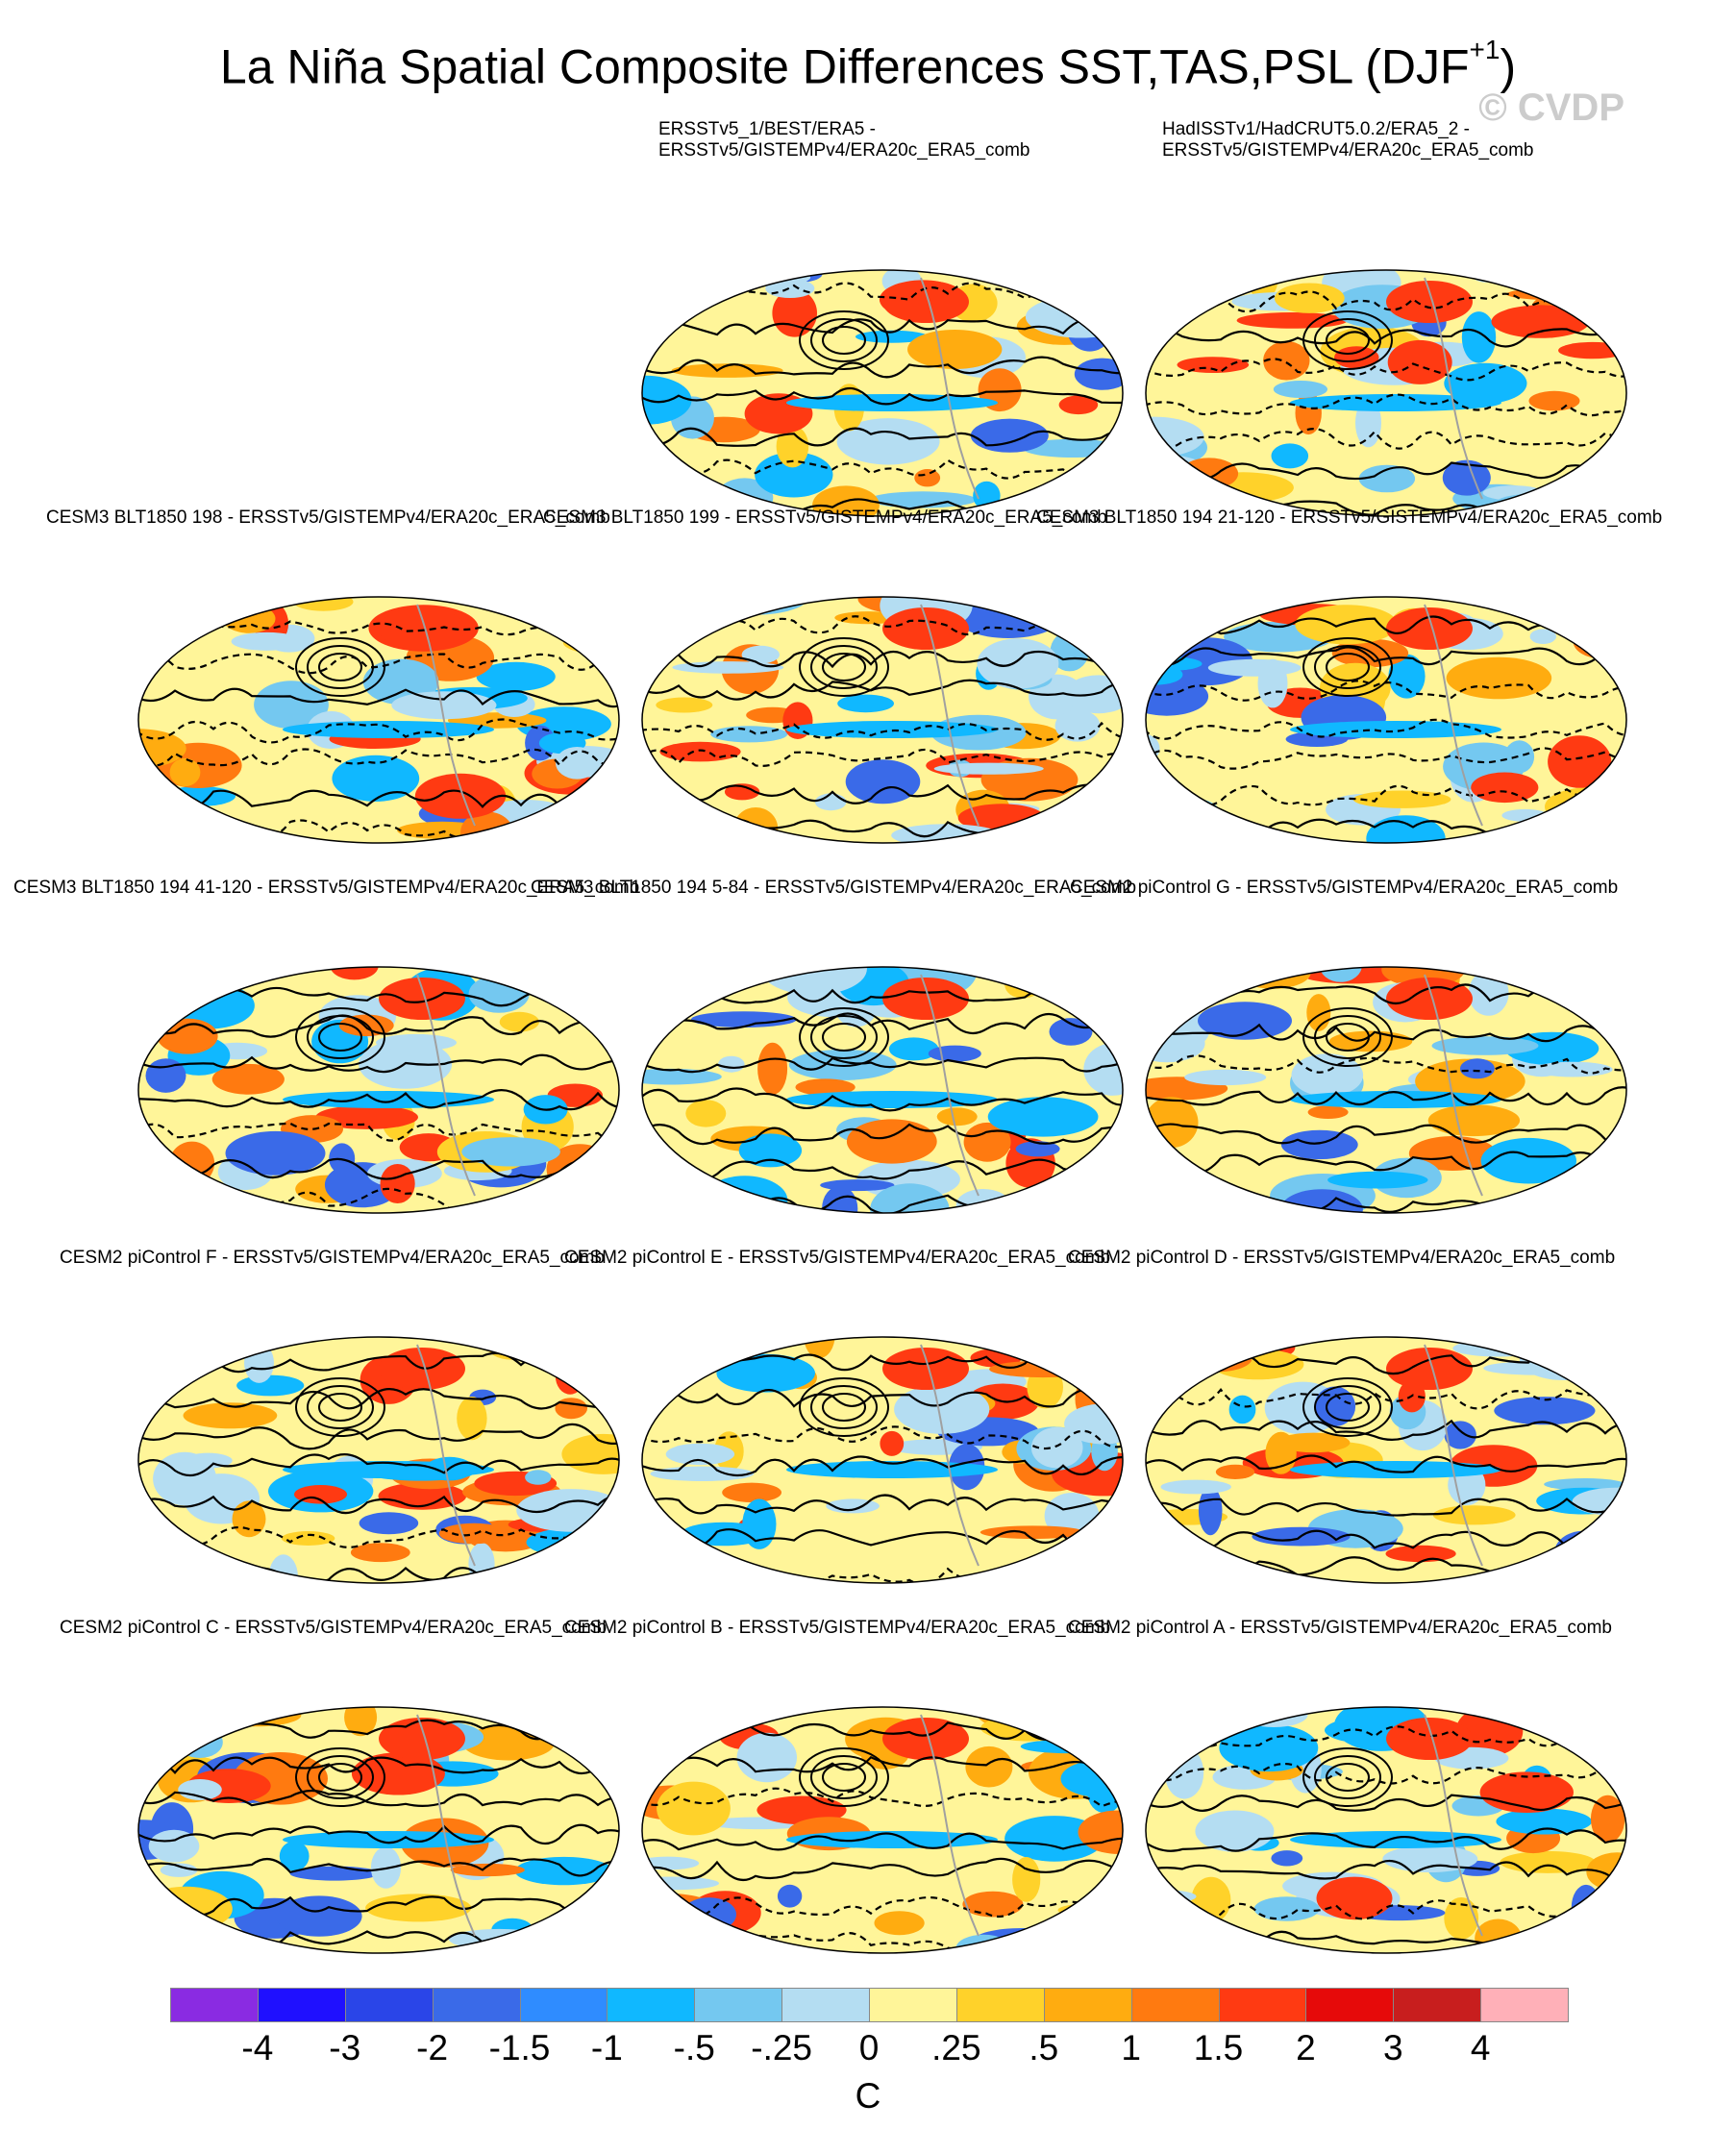 This screenshot has height=2129, width=1736. What do you see at coordinates (432, 2047) in the screenshot?
I see `colorbar-tick-label: -2` at bounding box center [432, 2047].